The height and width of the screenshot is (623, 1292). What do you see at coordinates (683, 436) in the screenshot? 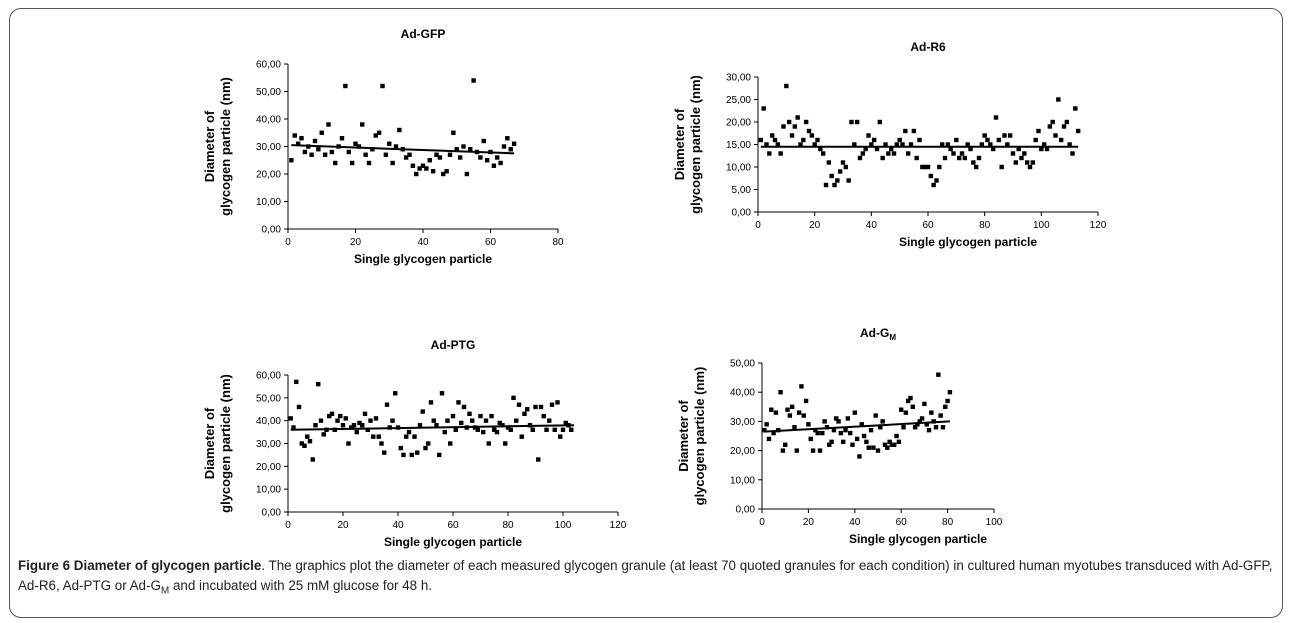
I see `ad-gm-y-axis-label-line1: Diameter of` at bounding box center [683, 436].